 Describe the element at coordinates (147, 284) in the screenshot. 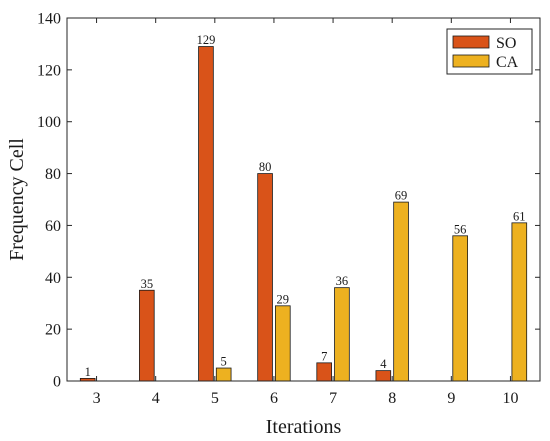

I see `bar-value-label: 35` at that location.